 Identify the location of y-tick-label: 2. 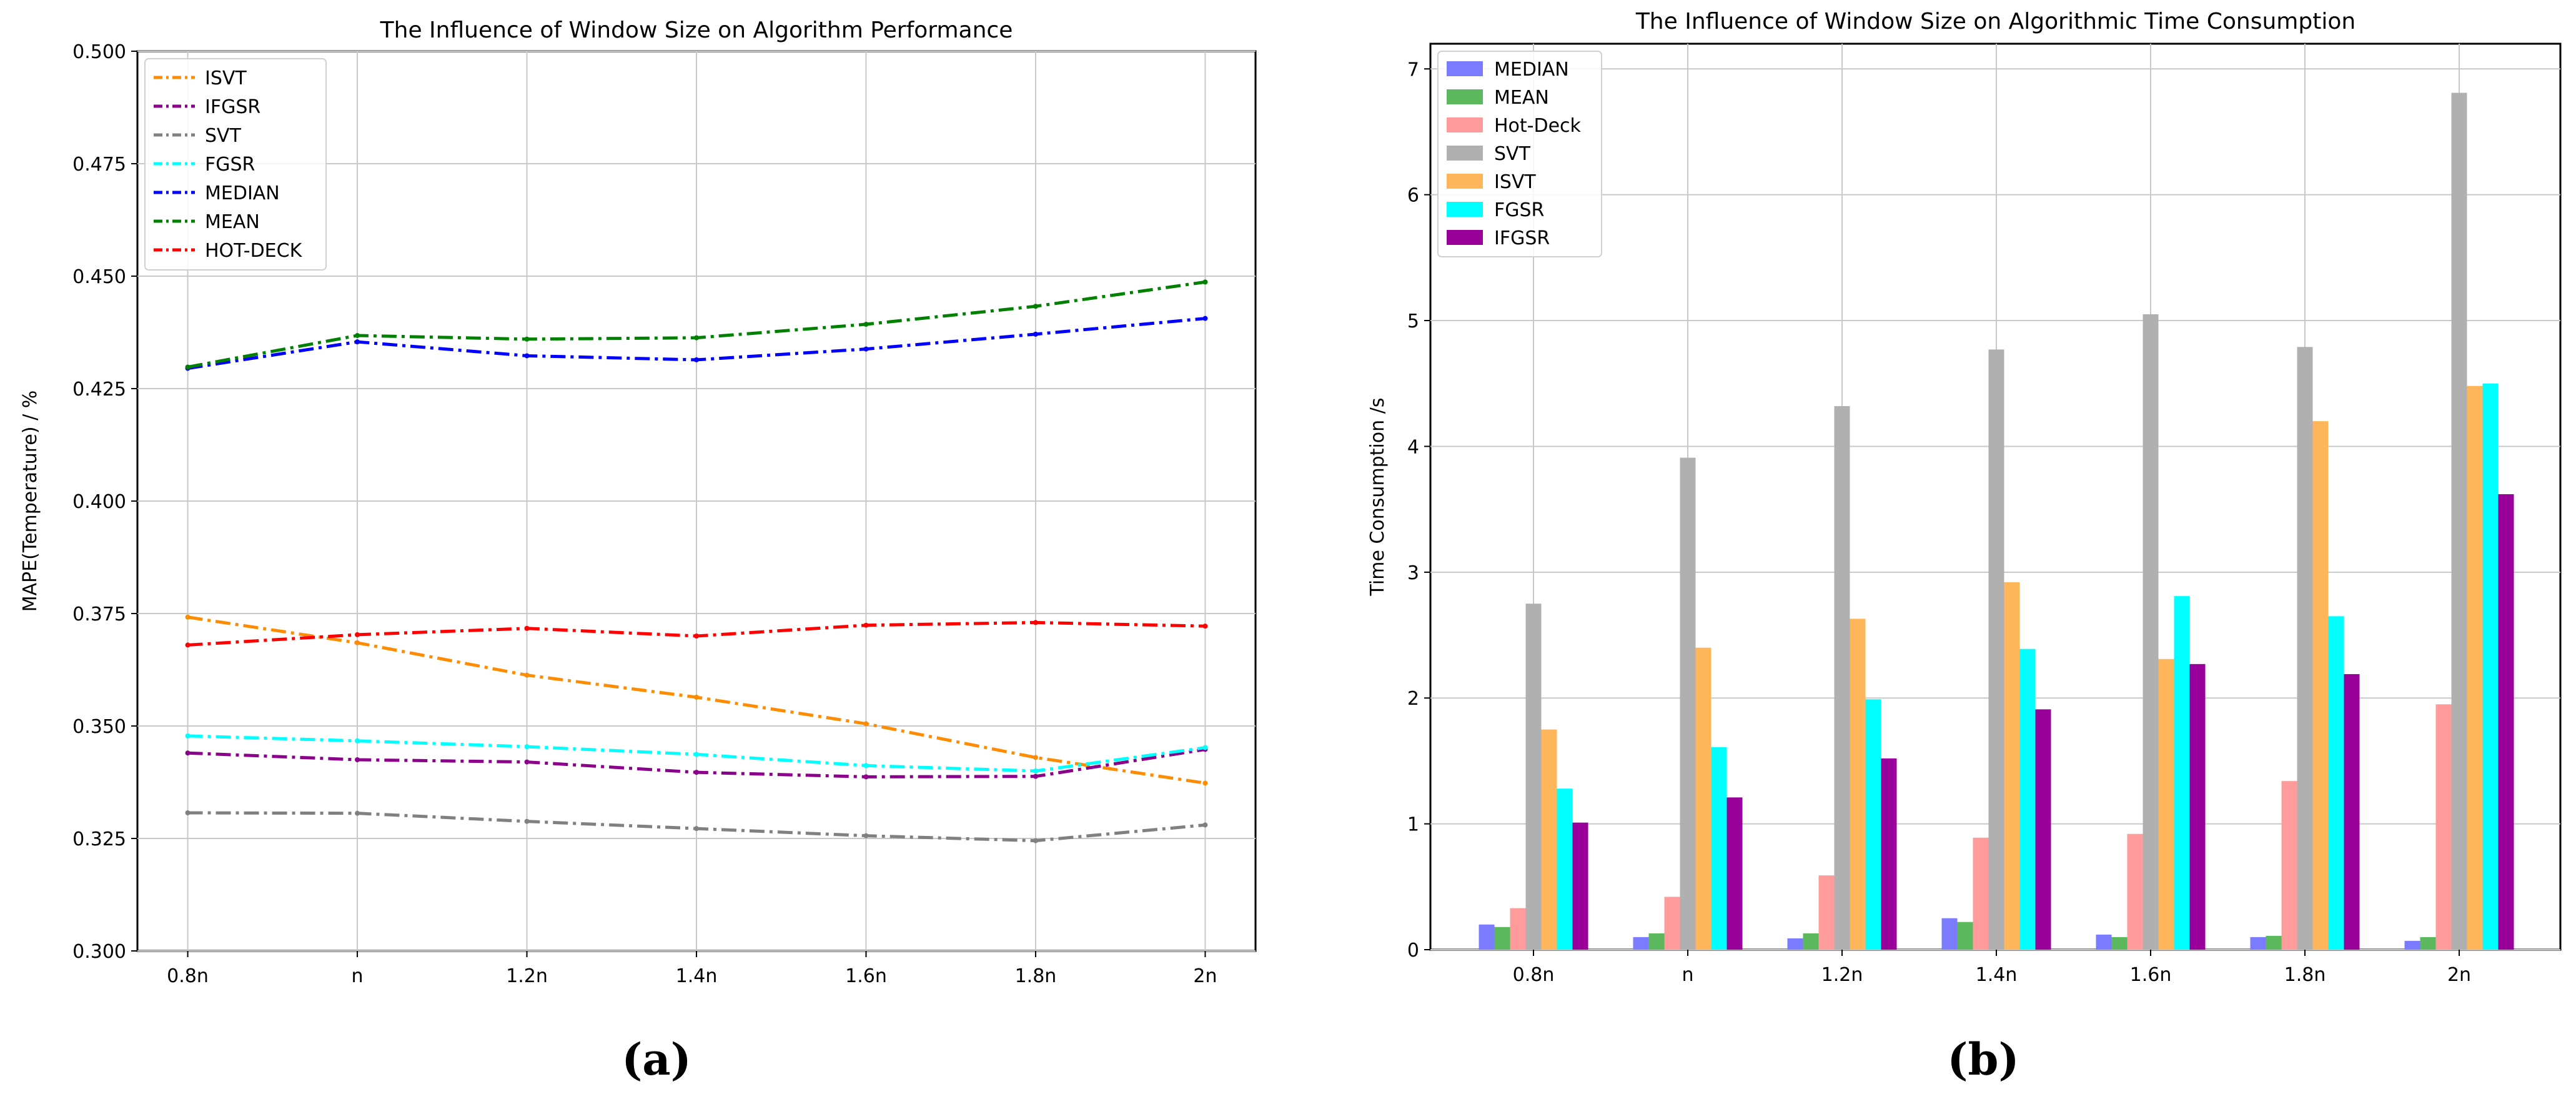
(1413, 699).